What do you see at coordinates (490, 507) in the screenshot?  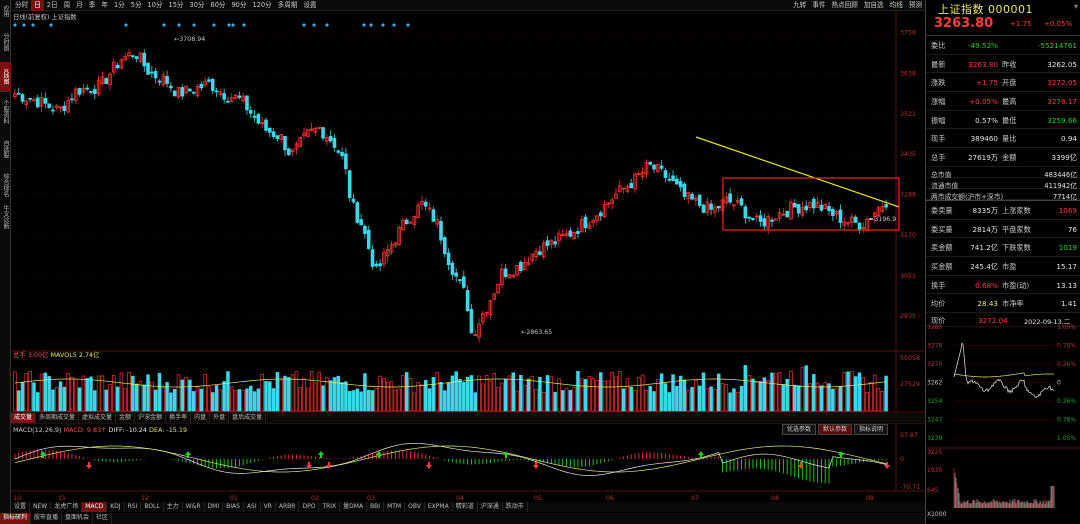 I see `indicator-tab-22: 沪深通` at bounding box center [490, 507].